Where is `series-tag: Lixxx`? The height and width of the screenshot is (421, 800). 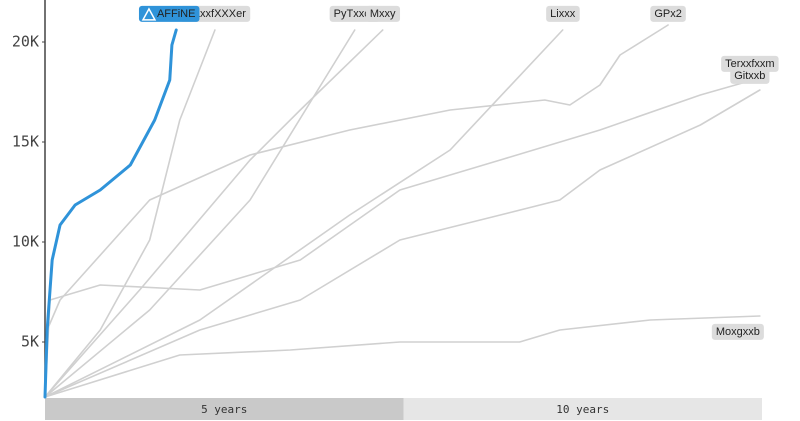 series-tag: Lixxx is located at coordinates (563, 13).